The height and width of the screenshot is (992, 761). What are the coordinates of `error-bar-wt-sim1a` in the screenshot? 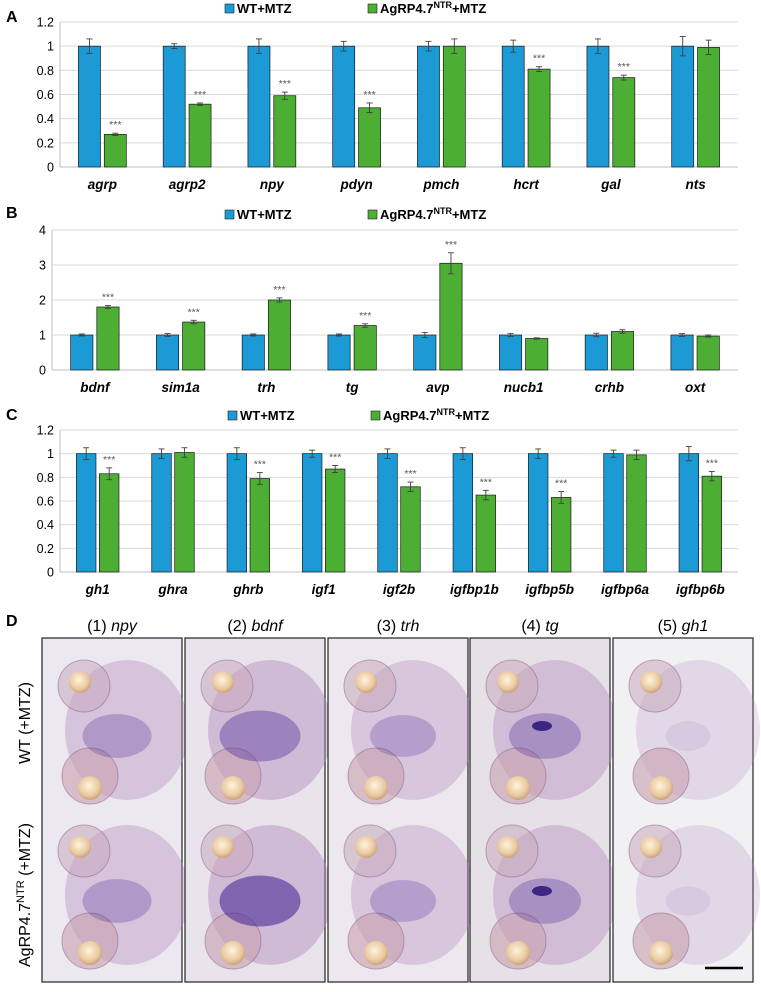 It's located at (167, 335).